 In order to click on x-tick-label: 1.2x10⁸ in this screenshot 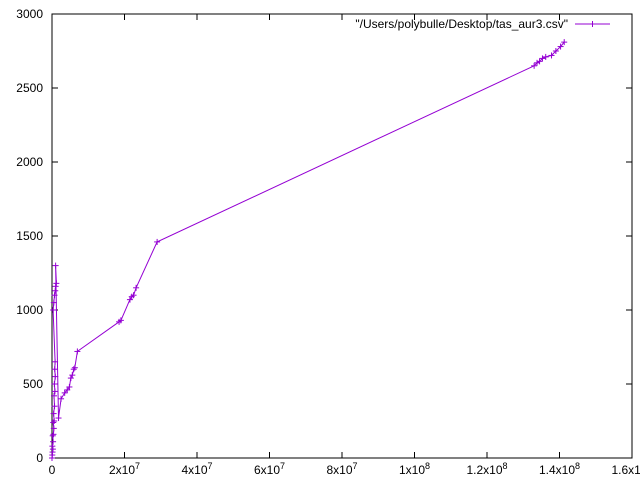, I will do `click(486, 469)`.